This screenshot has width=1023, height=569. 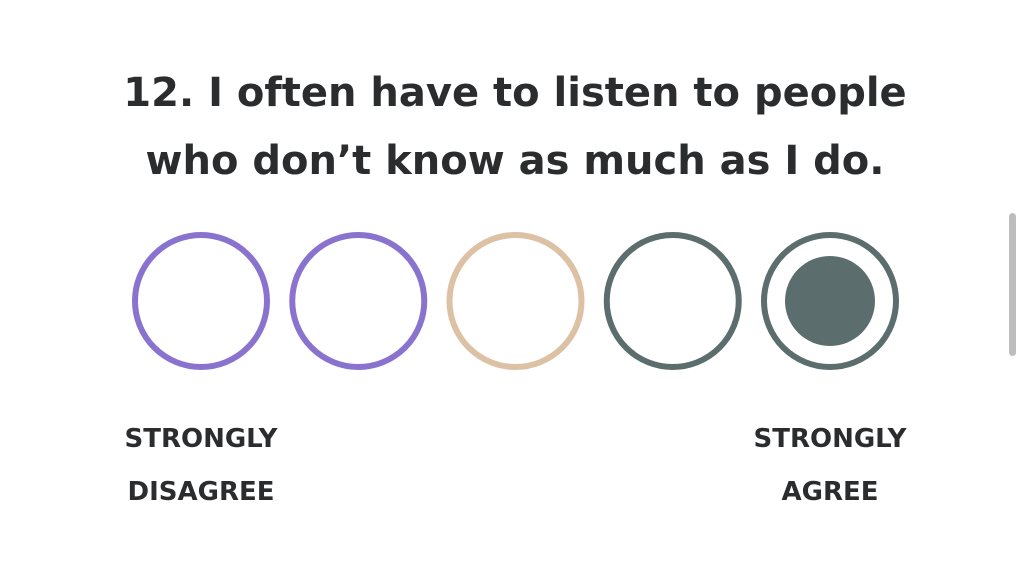 What do you see at coordinates (514, 93) in the screenshot?
I see `question-line: 12. I often have to listen to people` at bounding box center [514, 93].